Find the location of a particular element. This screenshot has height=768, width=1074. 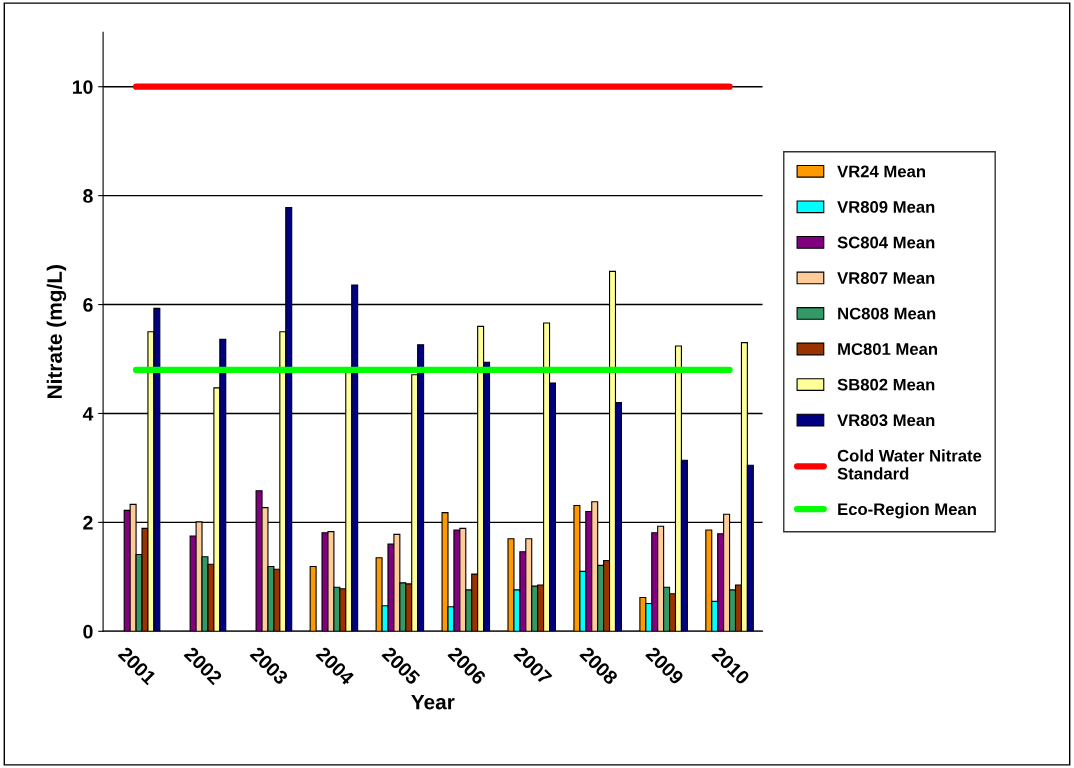

legend-label: VR803 Mean is located at coordinates (886, 420).